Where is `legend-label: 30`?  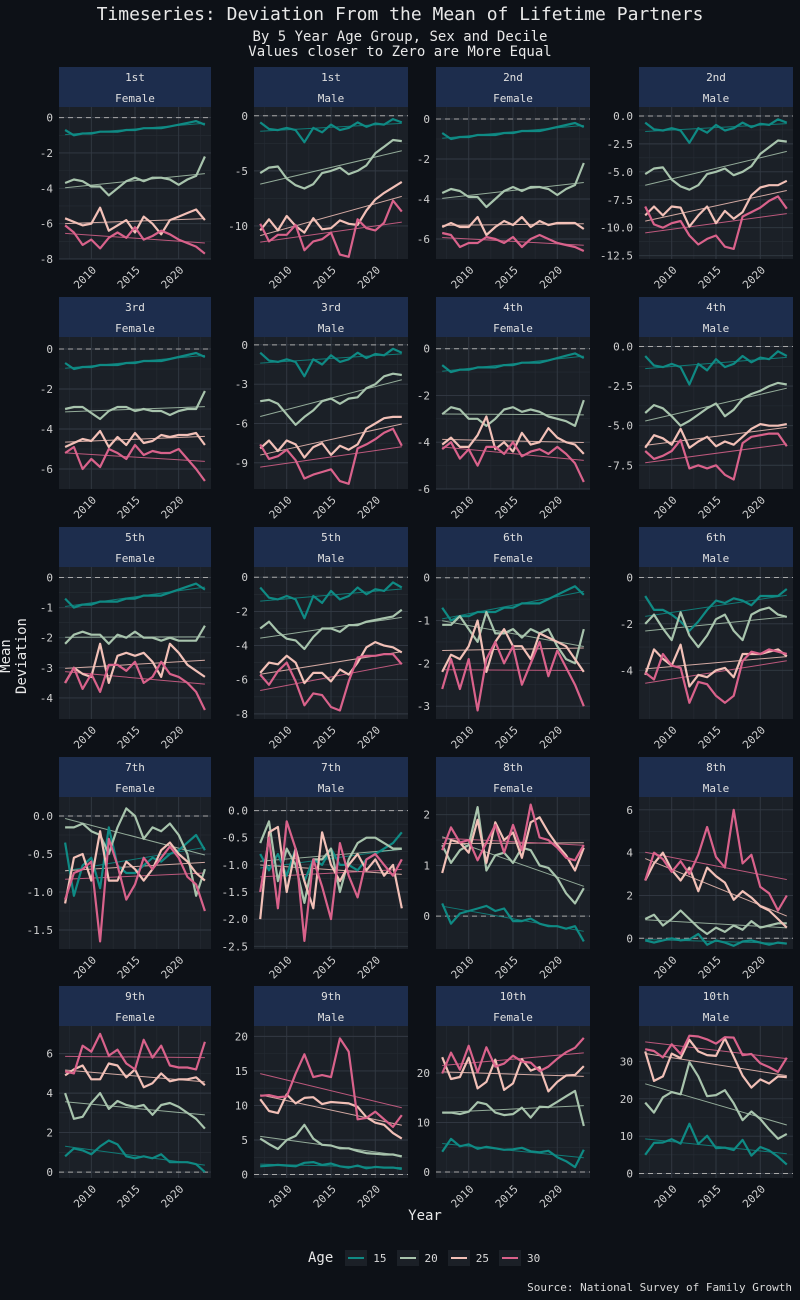
legend-label: 30 is located at coordinates (534, 1258).